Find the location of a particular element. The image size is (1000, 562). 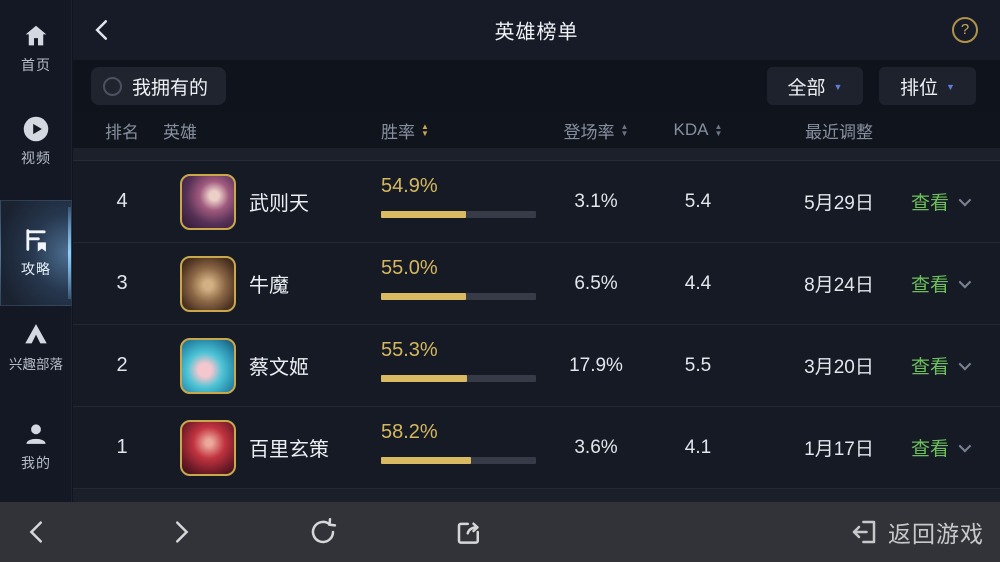

page-title: 英雄榜单 is located at coordinates (536, 32).